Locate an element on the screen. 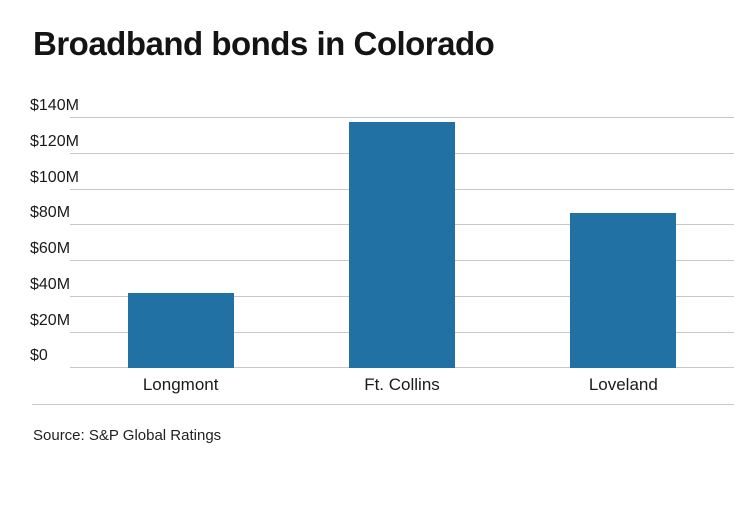 This screenshot has height=508, width=740. axis-bottom-rule is located at coordinates (383, 405).